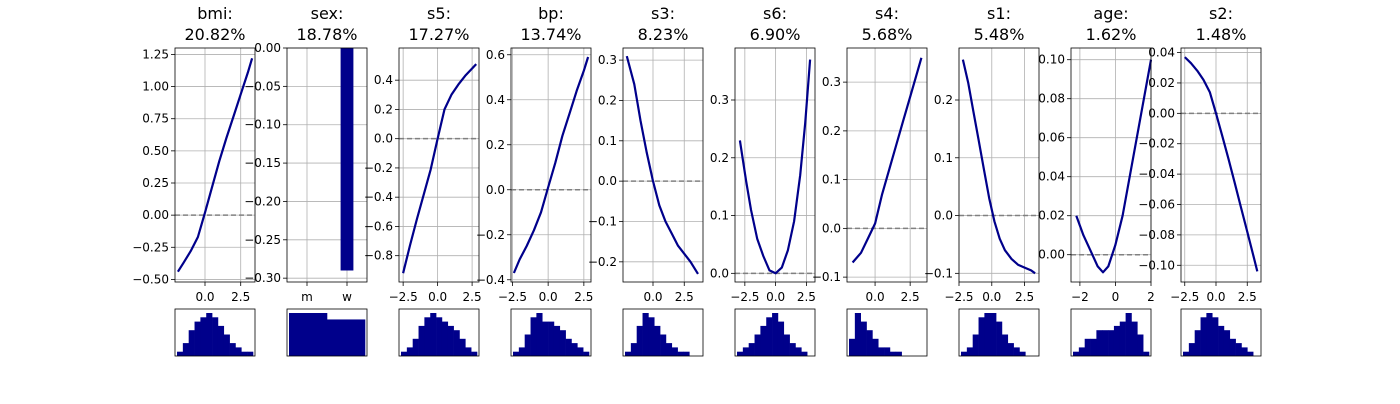 The width and height of the screenshot is (1400, 404). What do you see at coordinates (775, 167) in the screenshot?
I see `dependence-curve-s6` at bounding box center [775, 167].